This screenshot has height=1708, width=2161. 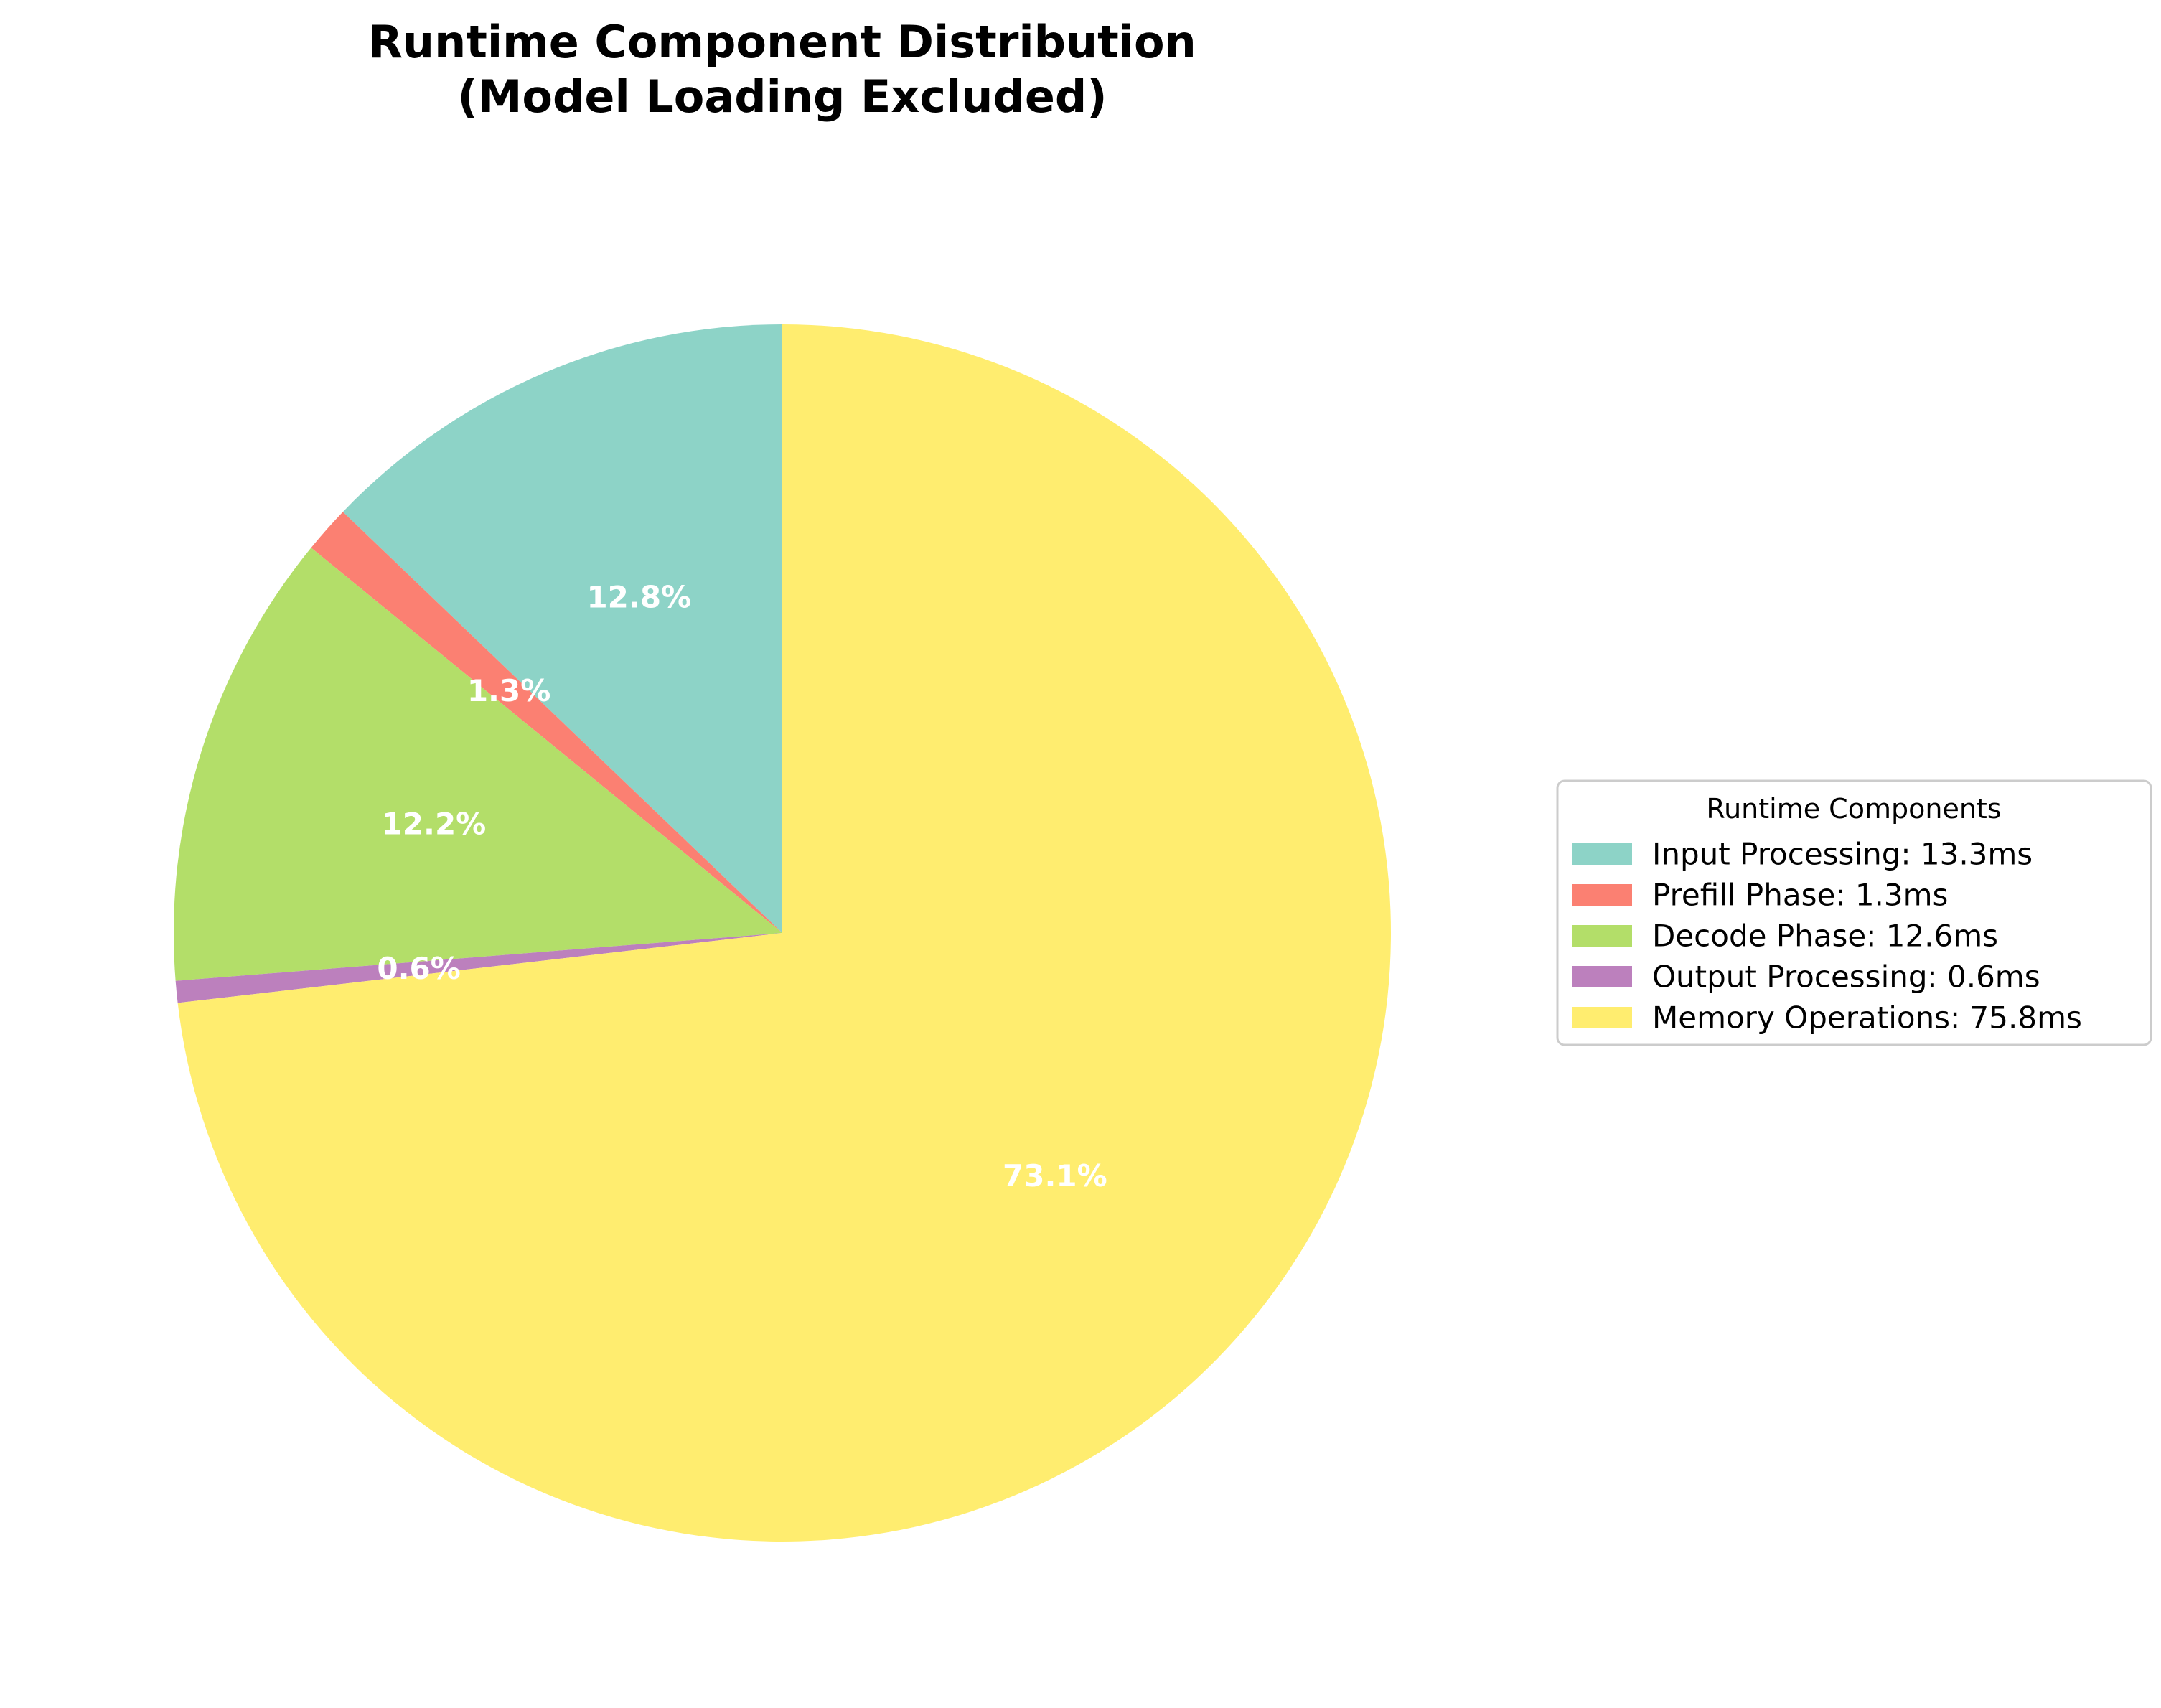 What do you see at coordinates (1842, 854) in the screenshot?
I see `legend-label-input-processing: Input Processing: 13.3ms` at bounding box center [1842, 854].